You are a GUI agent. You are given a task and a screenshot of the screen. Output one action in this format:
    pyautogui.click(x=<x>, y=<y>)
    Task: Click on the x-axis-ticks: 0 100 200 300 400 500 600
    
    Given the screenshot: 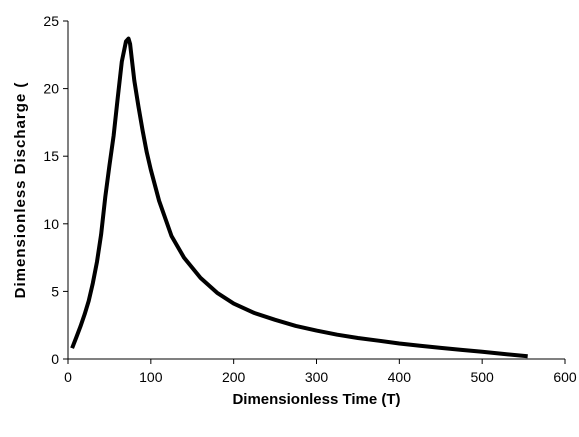 What is the action you would take?
    pyautogui.click(x=320, y=372)
    